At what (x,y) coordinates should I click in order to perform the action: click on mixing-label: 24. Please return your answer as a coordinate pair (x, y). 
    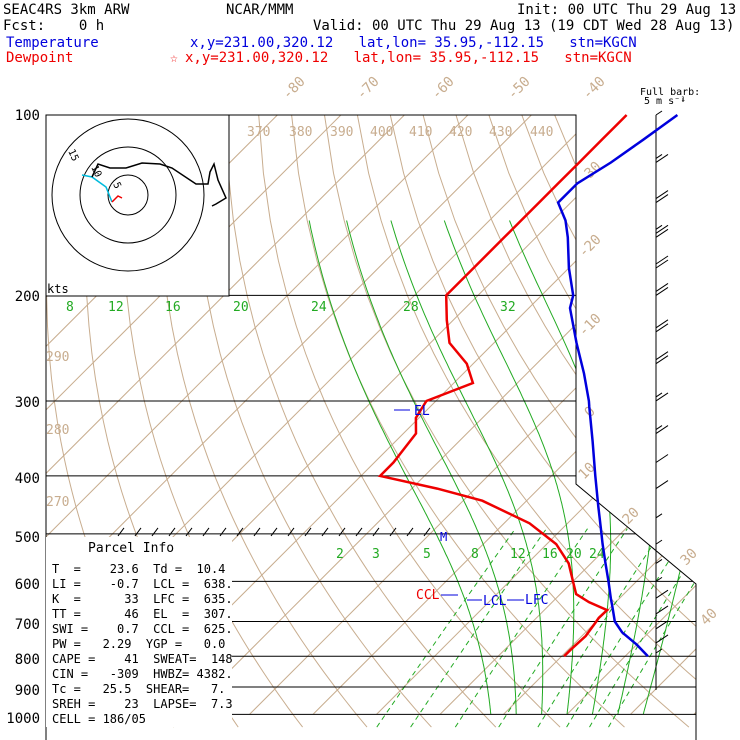
    Looking at the image, I should click on (597, 554).